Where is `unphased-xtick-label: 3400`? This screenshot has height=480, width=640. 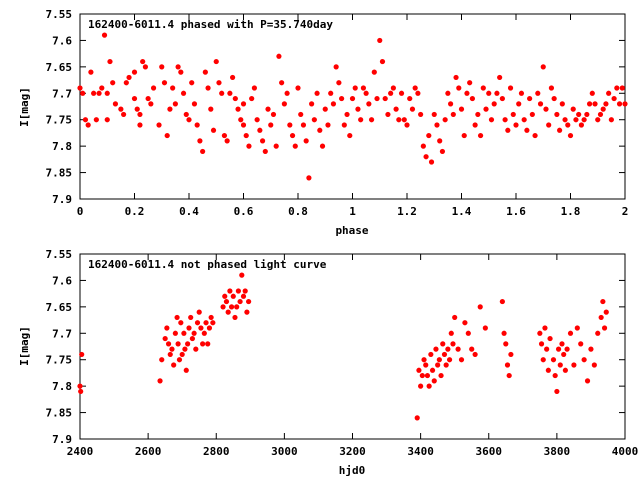 unphased-xtick-label: 3400 is located at coordinates (420, 451).